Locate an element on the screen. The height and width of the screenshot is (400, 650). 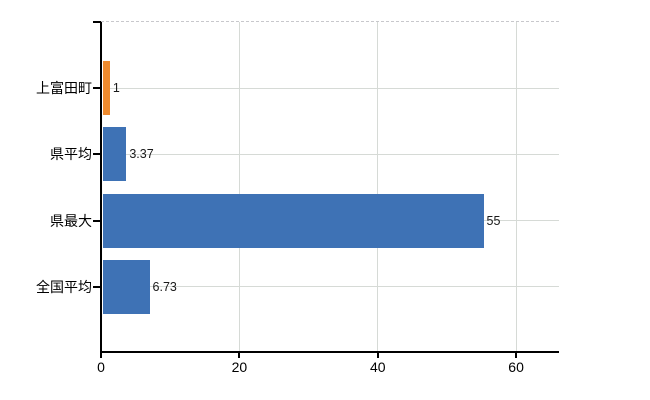
category-label: 県最大 is located at coordinates (71, 220).